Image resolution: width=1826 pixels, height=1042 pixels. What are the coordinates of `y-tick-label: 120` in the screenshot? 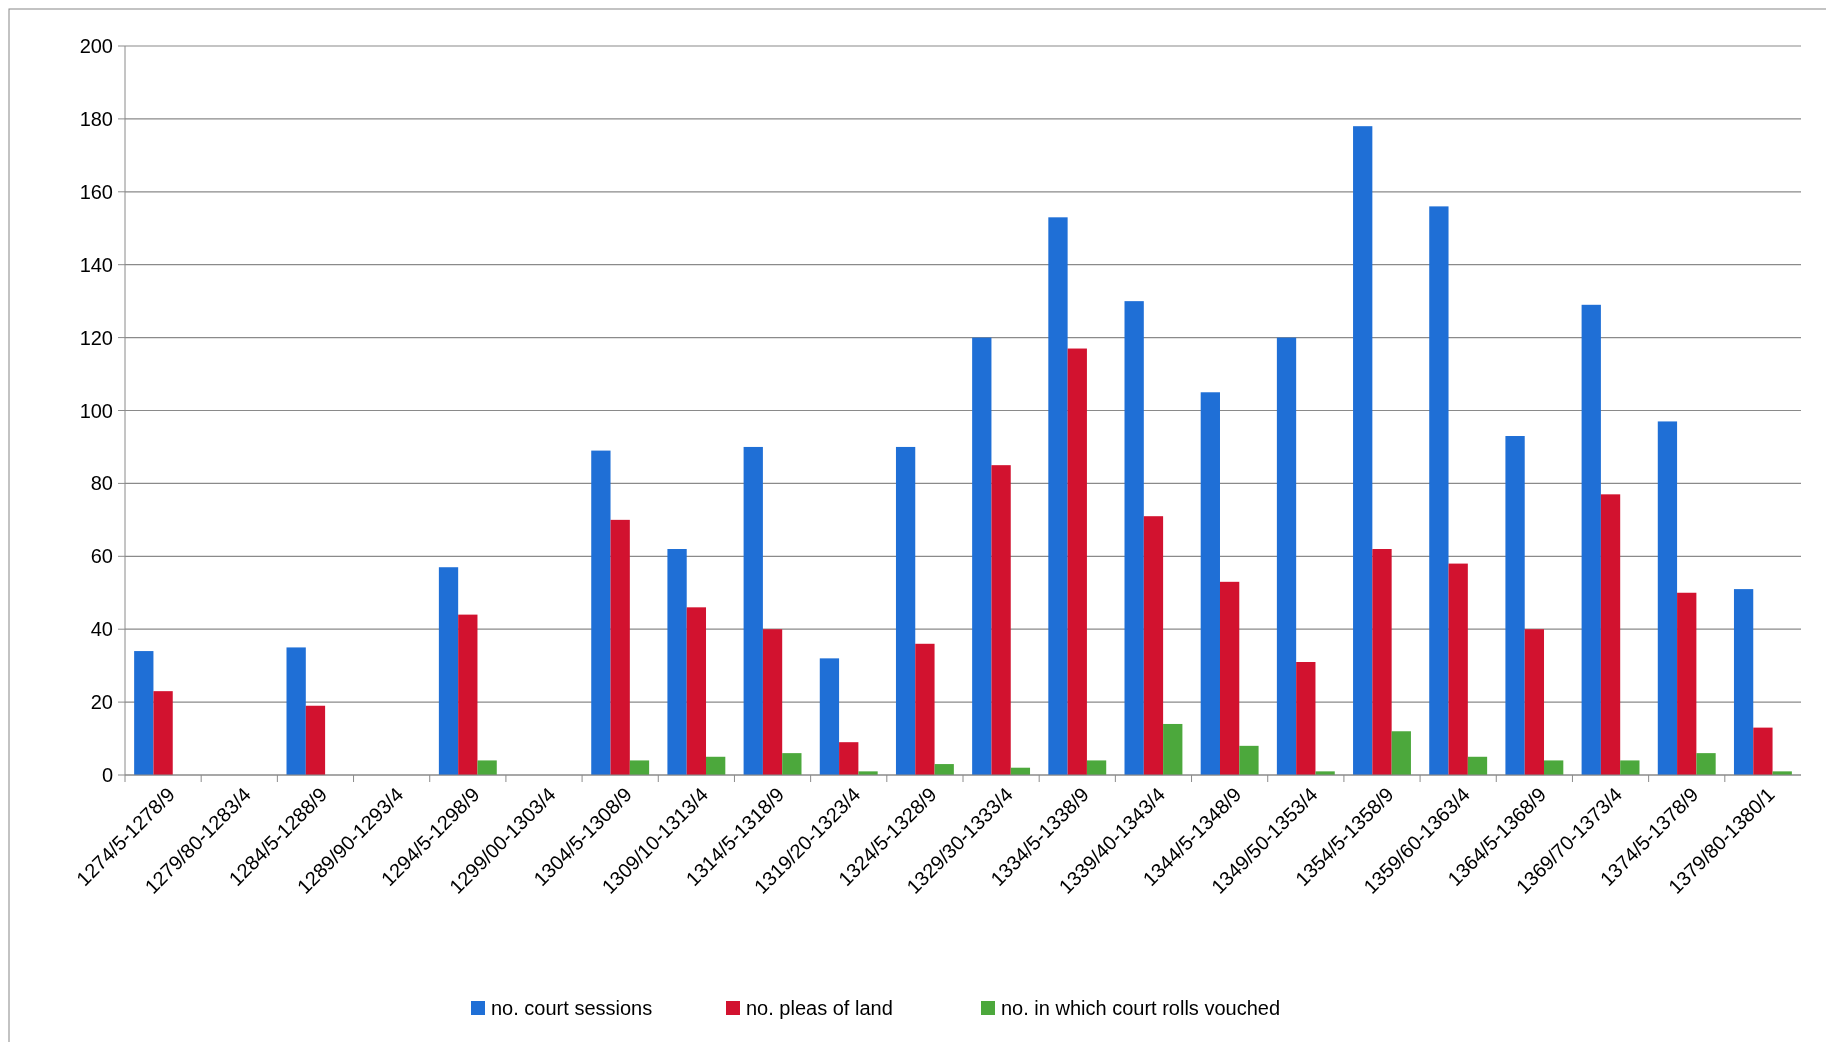 It's located at (96, 337).